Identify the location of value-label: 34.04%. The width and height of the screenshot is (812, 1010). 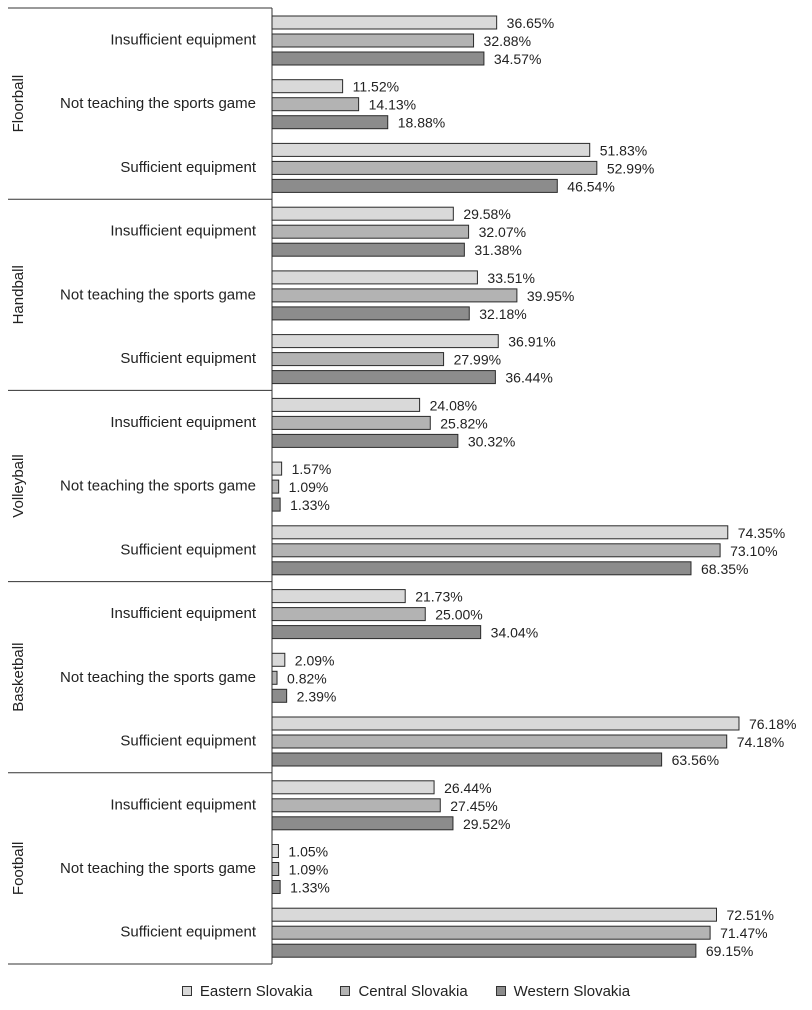
(514, 633).